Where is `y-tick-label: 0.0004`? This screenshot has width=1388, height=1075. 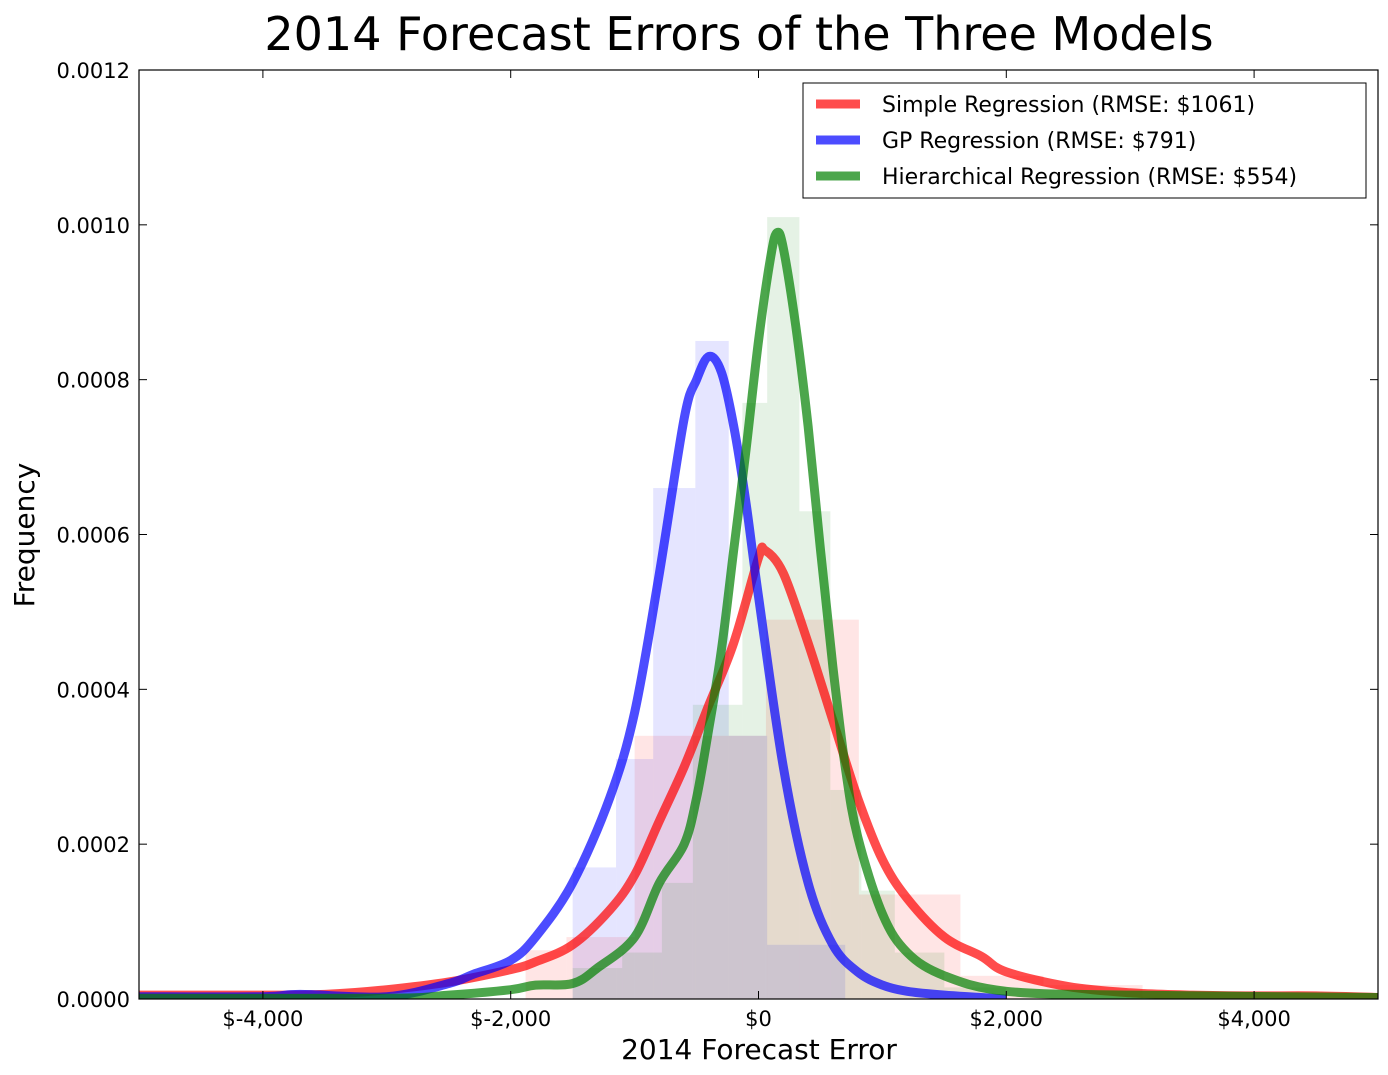
y-tick-label: 0.0004 is located at coordinates (93, 690).